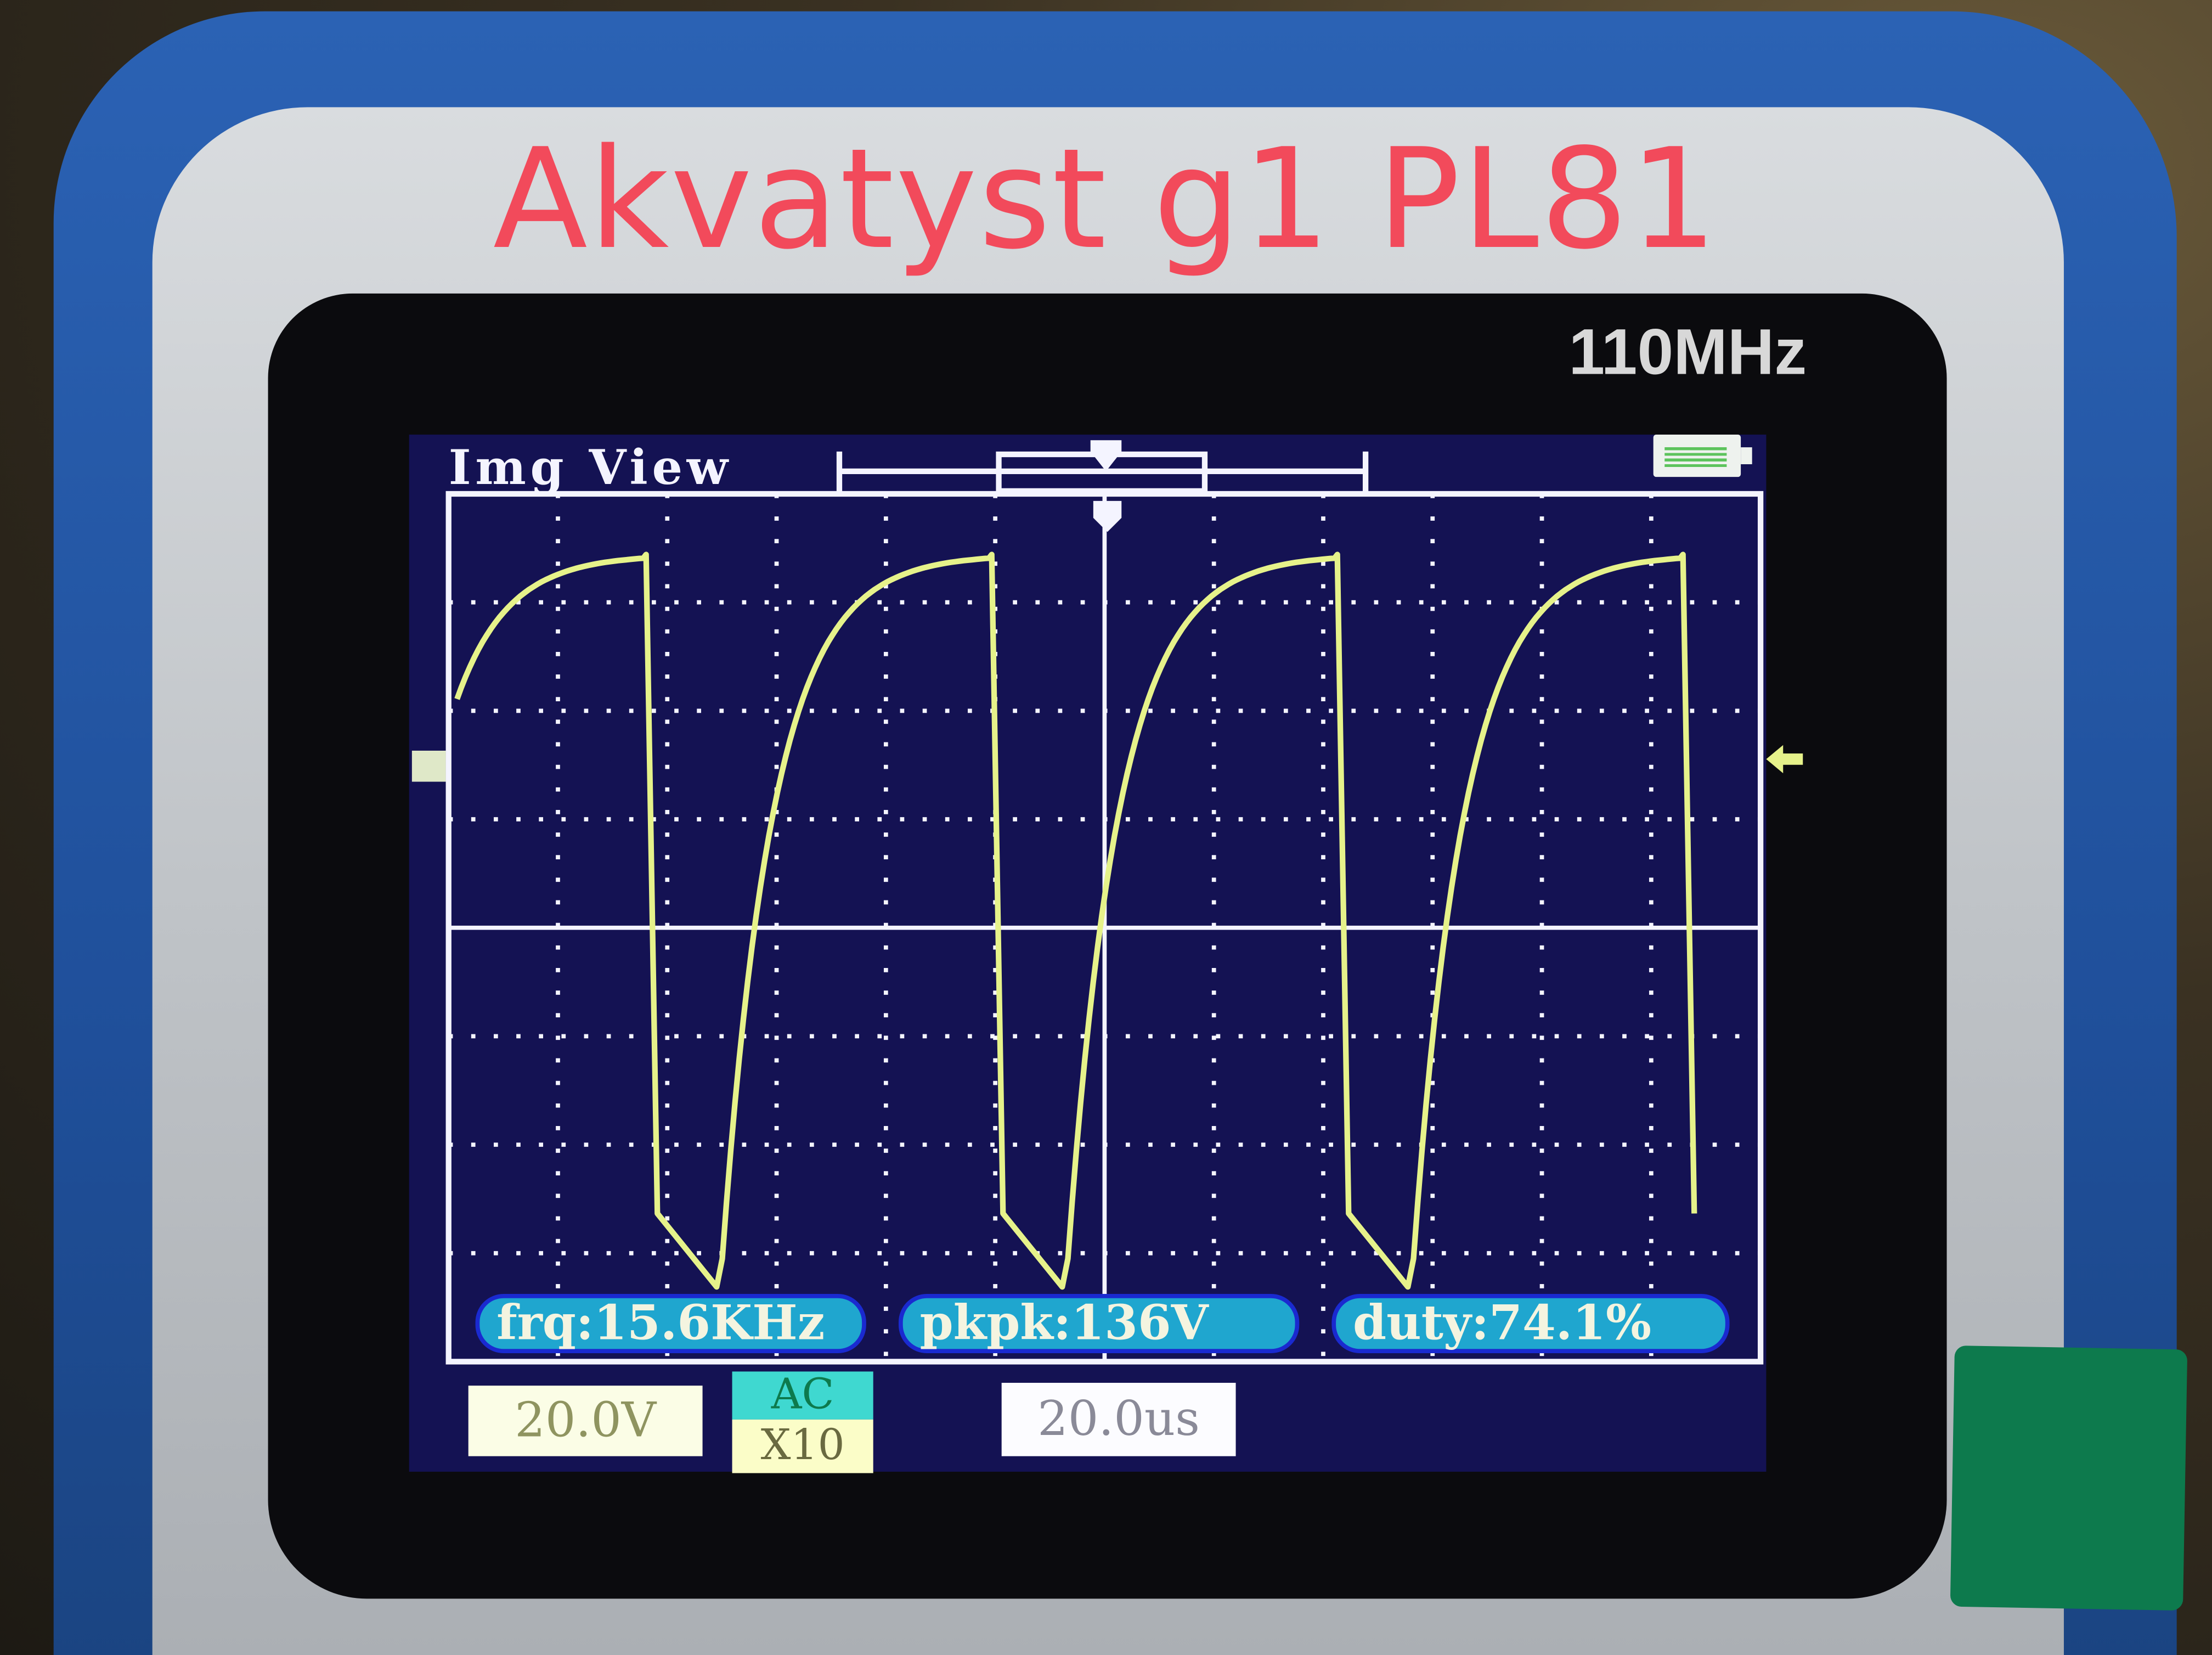 This screenshot has height=1655, width=2212. What do you see at coordinates (1531, 1323) in the screenshot?
I see `duty-readout: duty:74.1%` at bounding box center [1531, 1323].